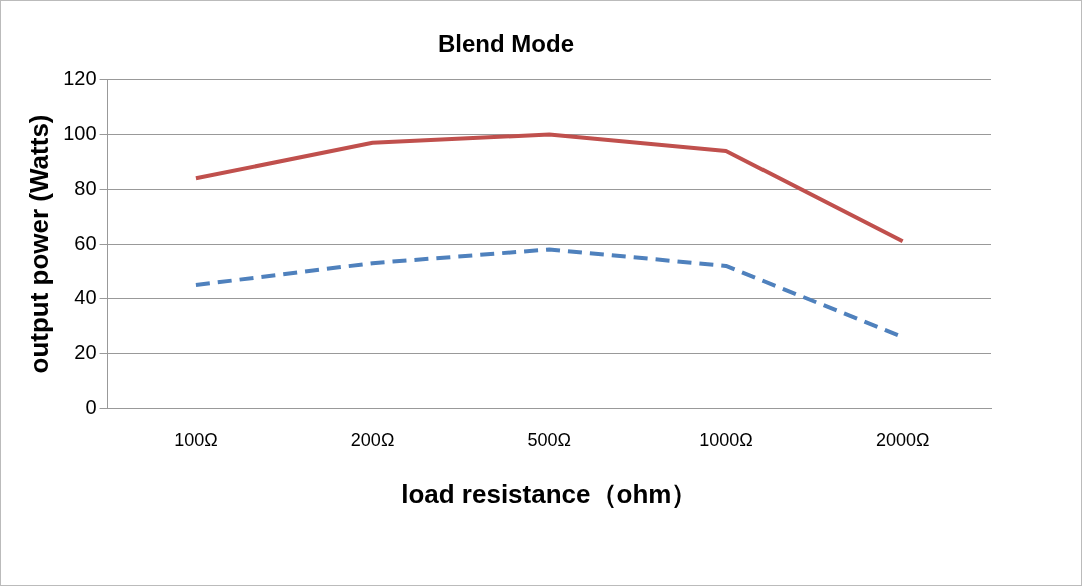 The width and height of the screenshot is (1082, 586). What do you see at coordinates (85, 187) in the screenshot?
I see `y-tick-label: 80` at bounding box center [85, 187].